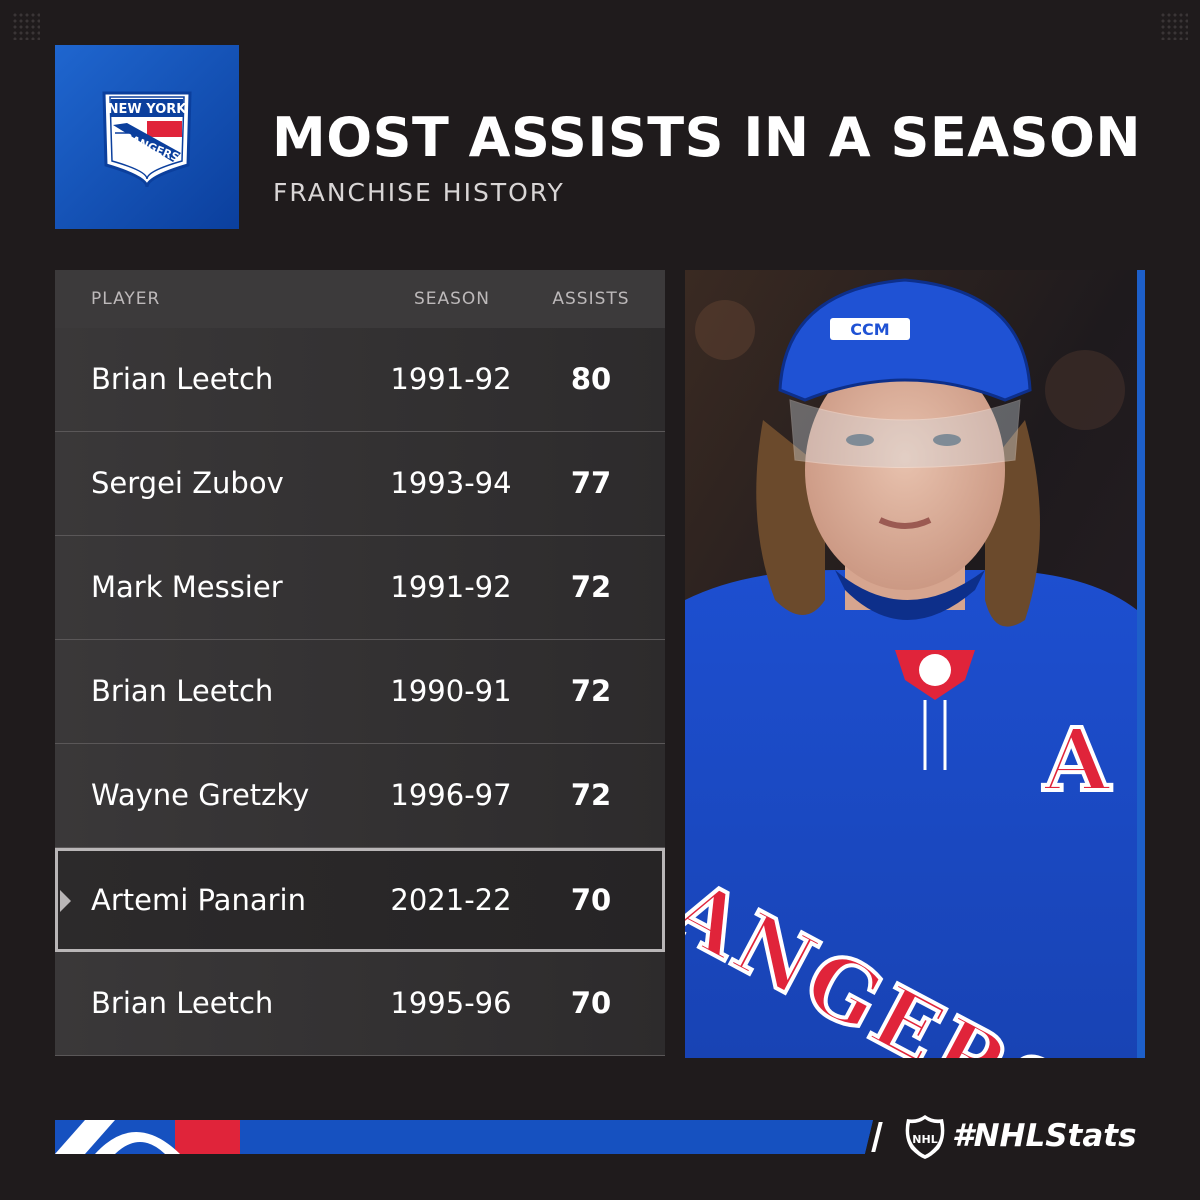 This screenshot has height=1200, width=1200. Describe the element at coordinates (198, 900) in the screenshot. I see `player-name: Artemi Panarin` at that location.